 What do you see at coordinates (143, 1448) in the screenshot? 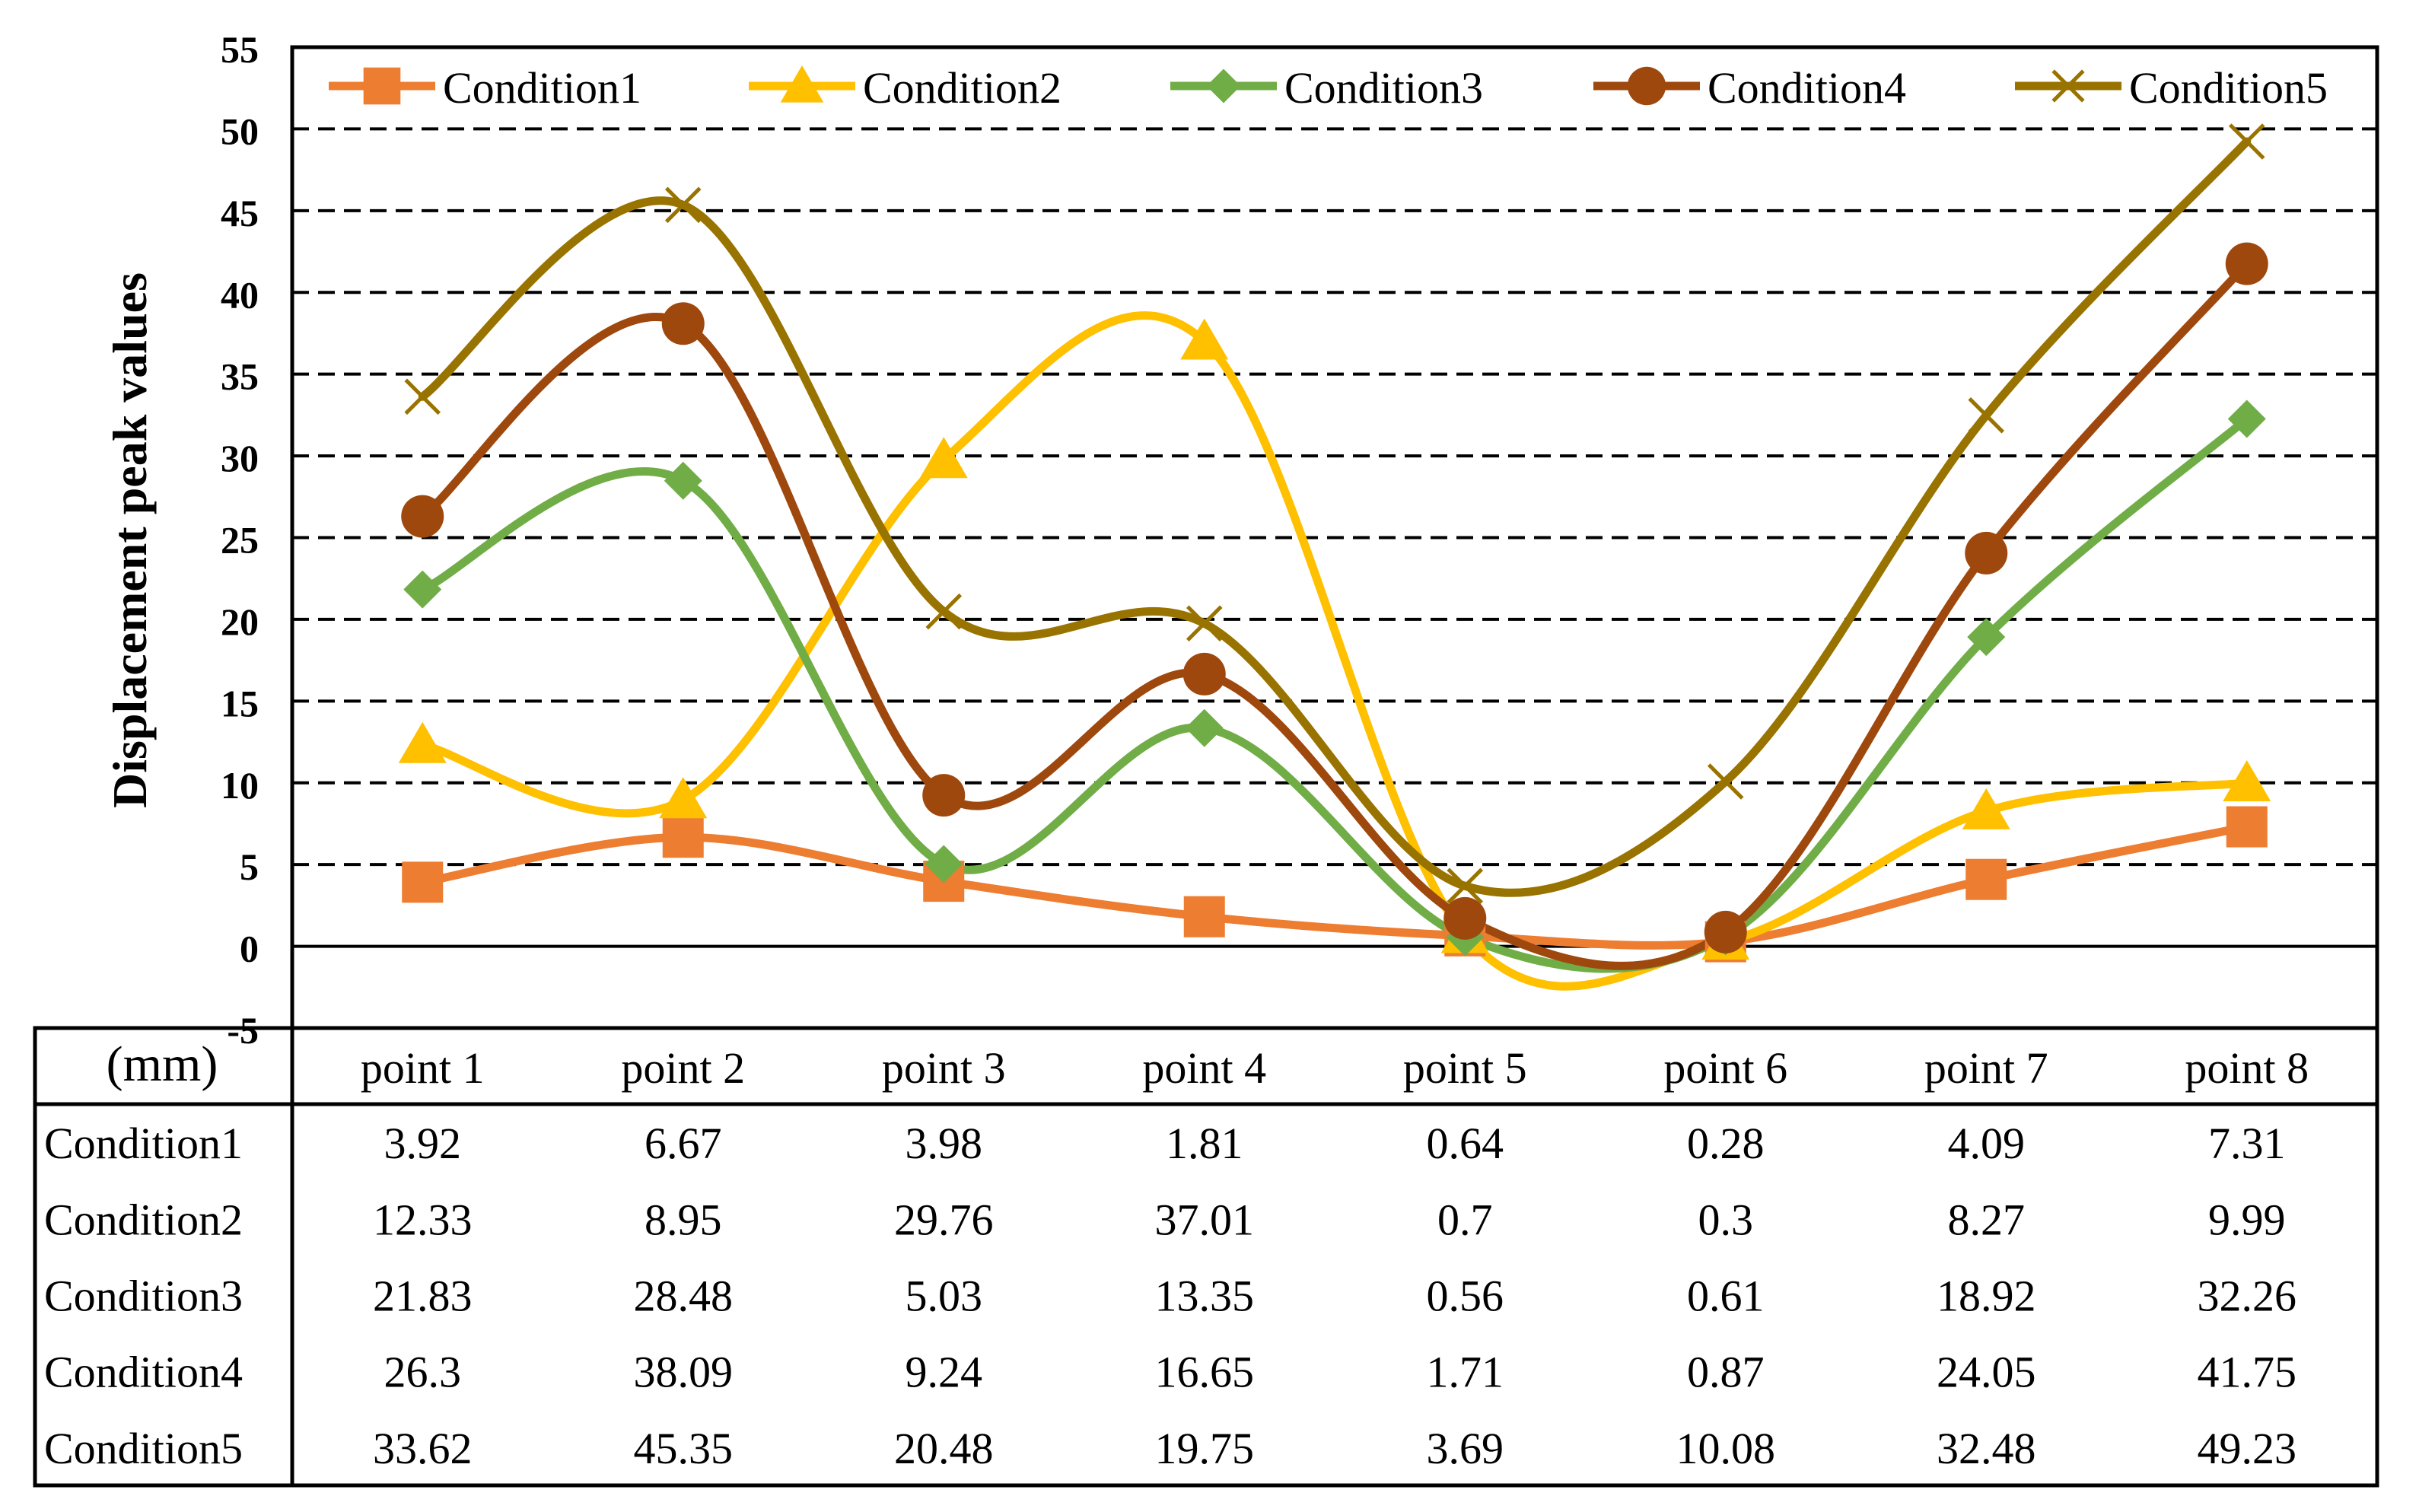
I see `table-row-label: Condition5` at bounding box center [143, 1448].